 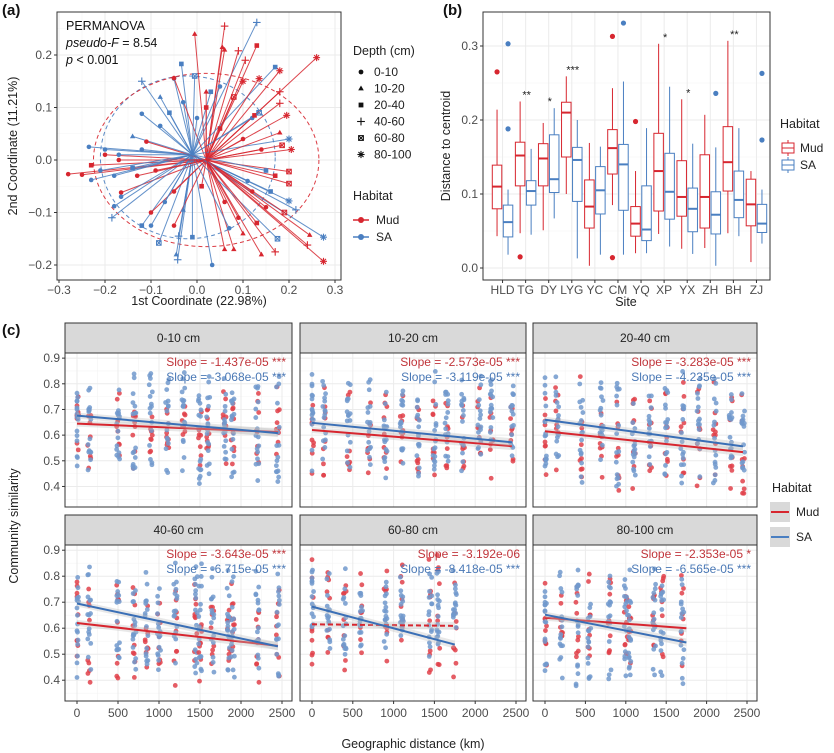 What do you see at coordinates (361, 88) in the screenshot?
I see `legend-triangle-icon` at bounding box center [361, 88].